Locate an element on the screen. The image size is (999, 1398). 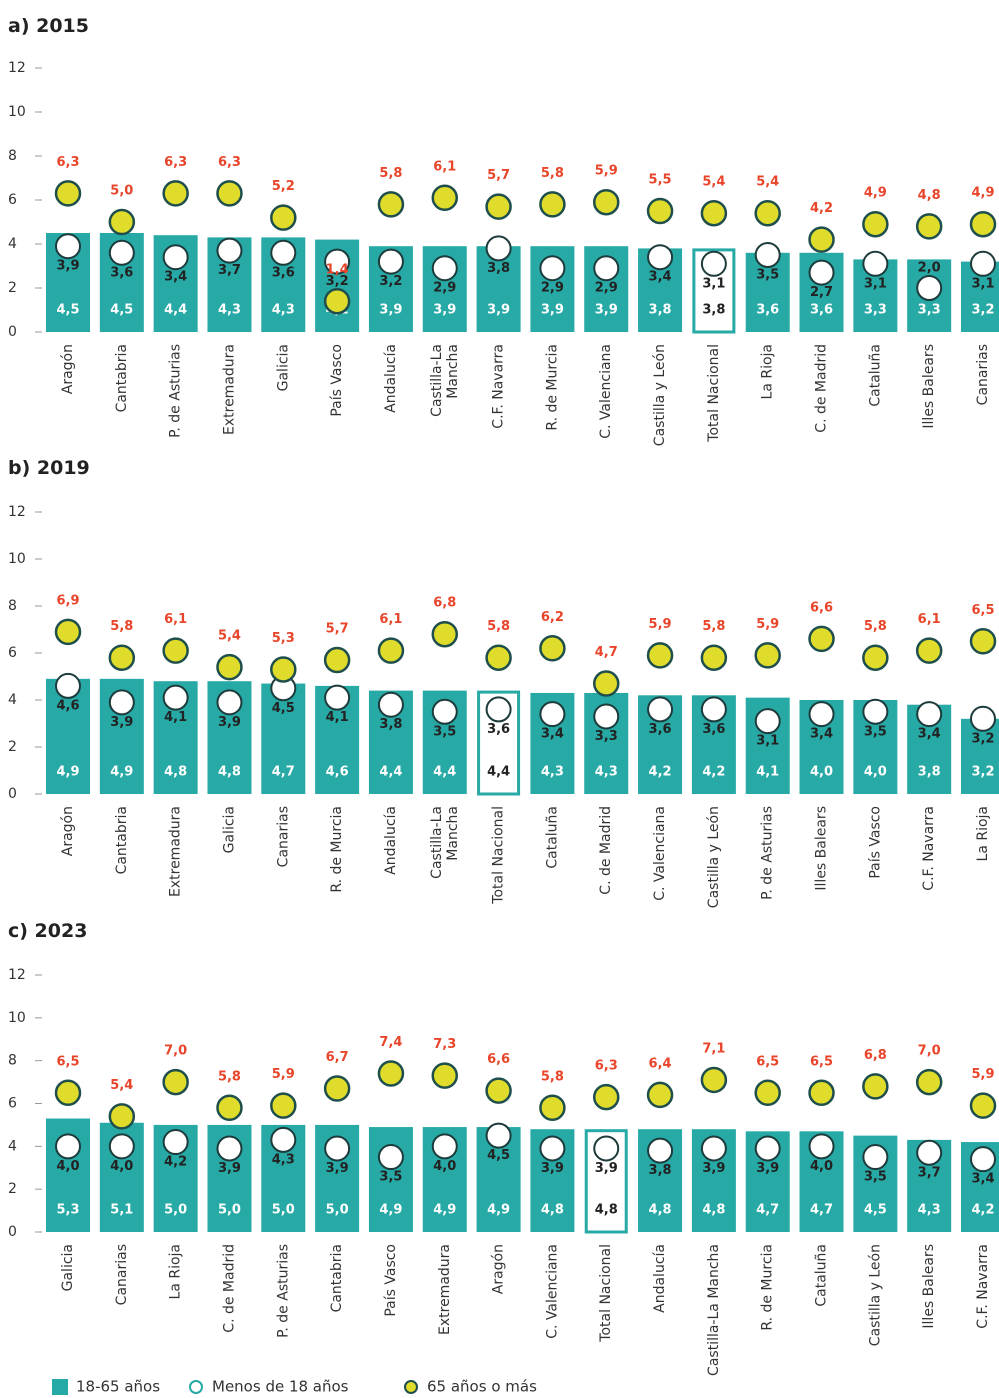
over-65-value-label: 5,7 is located at coordinates (498, 175).